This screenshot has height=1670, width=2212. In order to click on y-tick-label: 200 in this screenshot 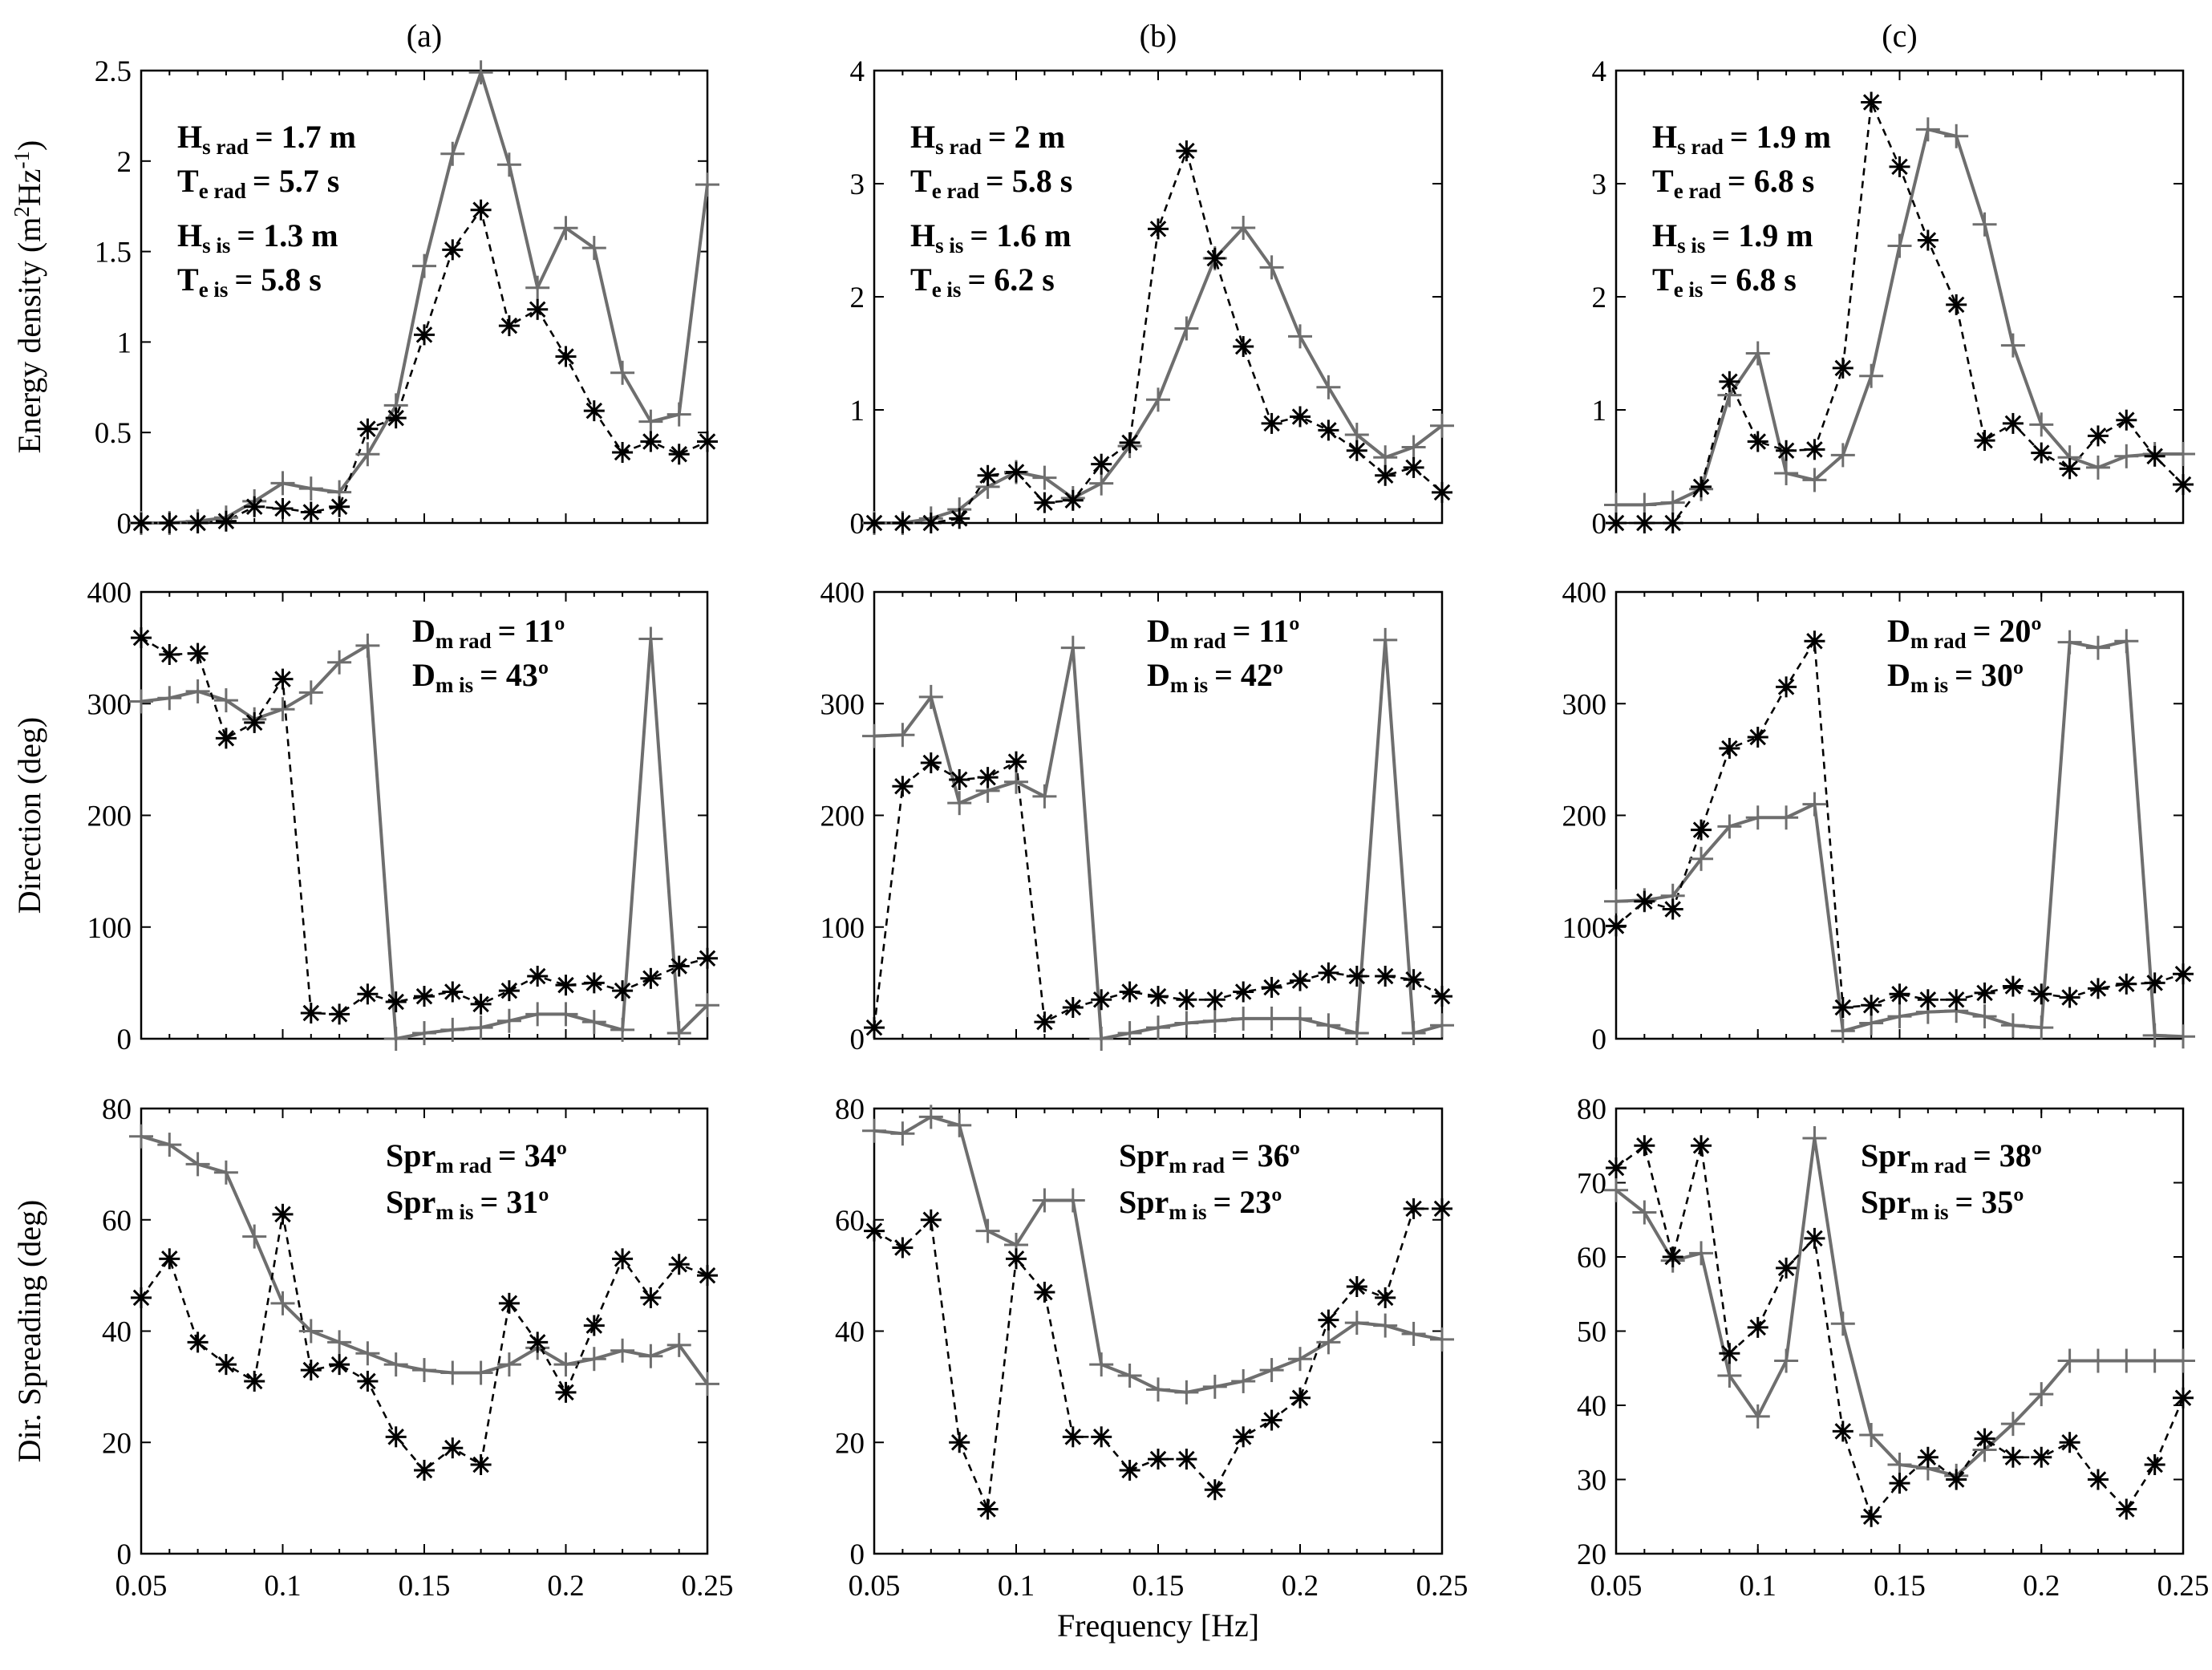, I will do `click(1584, 817)`.